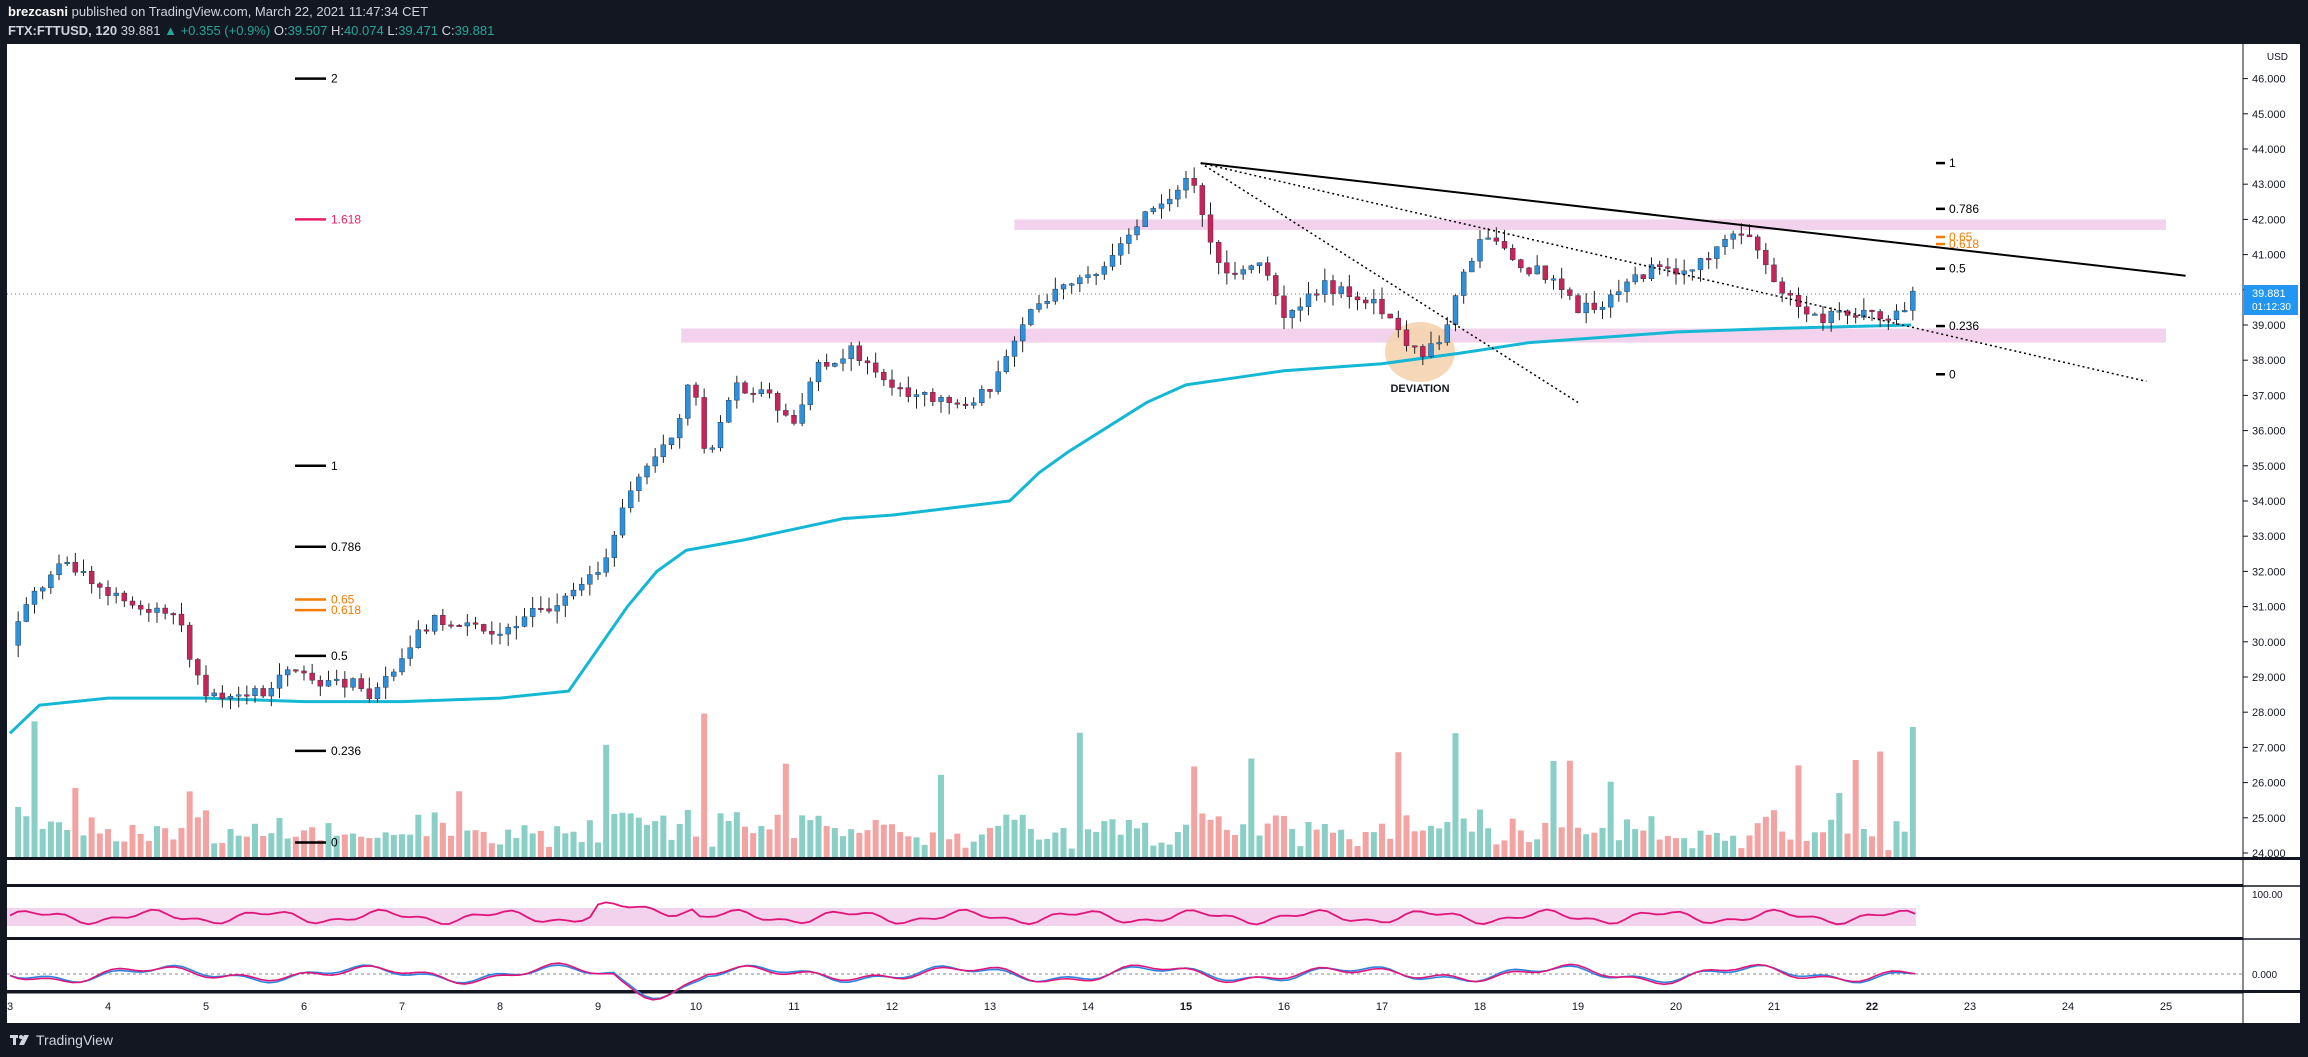  I want to click on date-tick-label: 3, so click(10, 1007).